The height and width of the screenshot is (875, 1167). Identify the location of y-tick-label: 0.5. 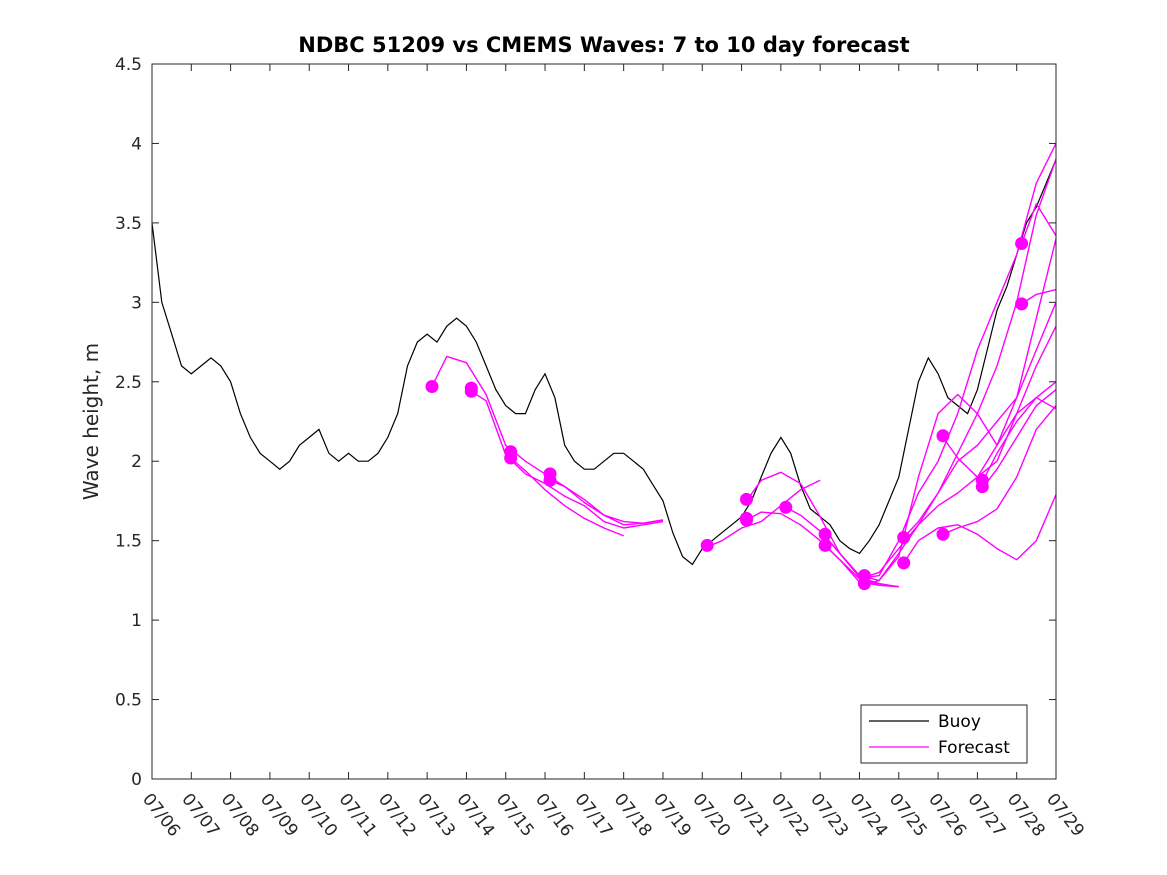
(128, 701).